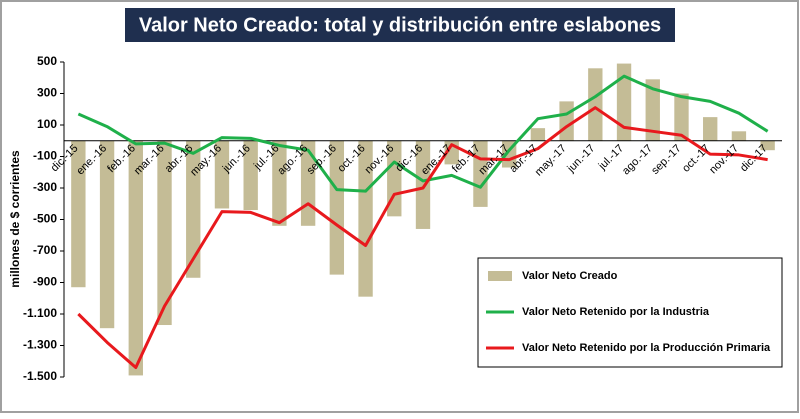 Image resolution: width=800 pixels, height=419 pixels. Describe the element at coordinates (15, 219) in the screenshot. I see `y-axis-label: millones de $ corrientes` at that location.